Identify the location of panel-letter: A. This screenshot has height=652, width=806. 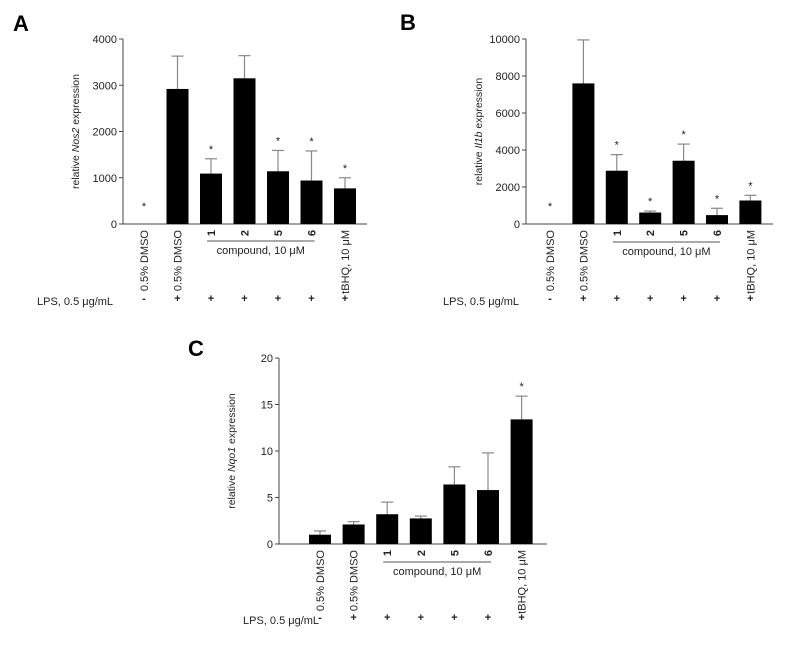
(21, 23).